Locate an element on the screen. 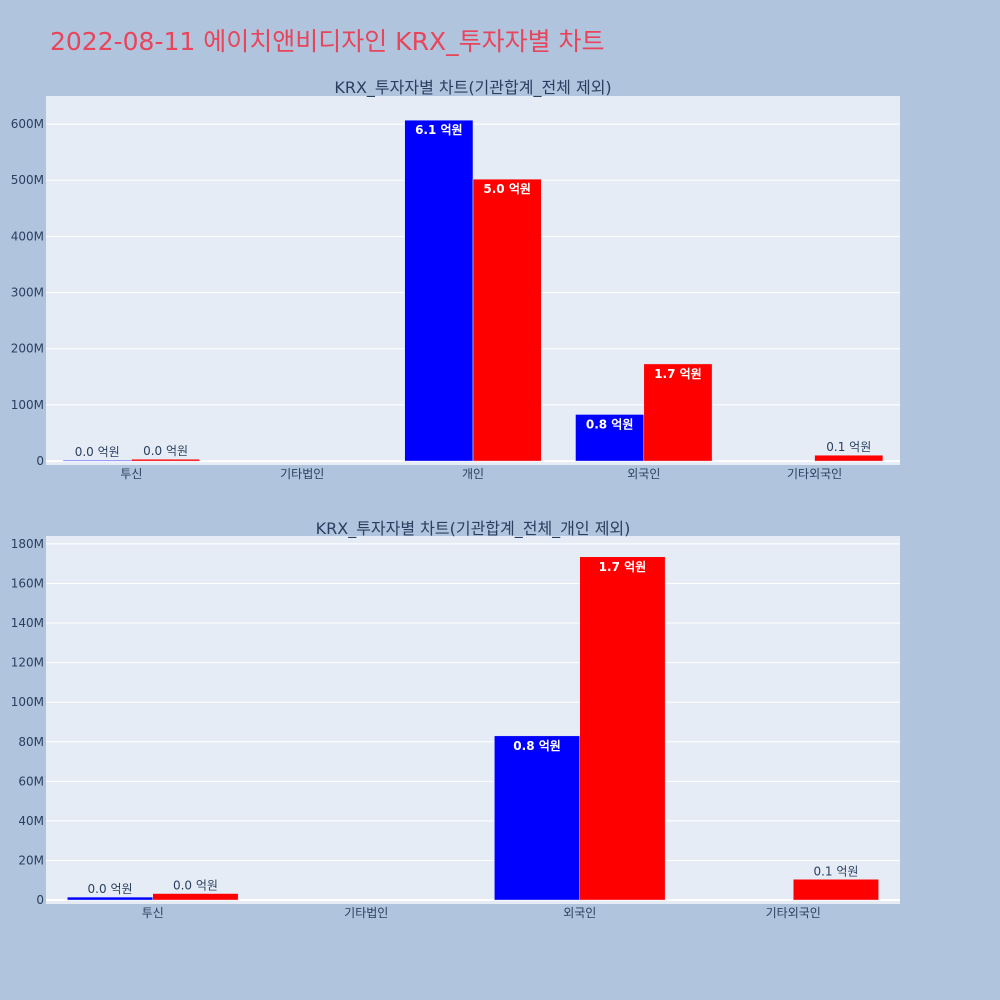 The height and width of the screenshot is (1000, 1000). y-tick-label: 80M is located at coordinates (31, 742).